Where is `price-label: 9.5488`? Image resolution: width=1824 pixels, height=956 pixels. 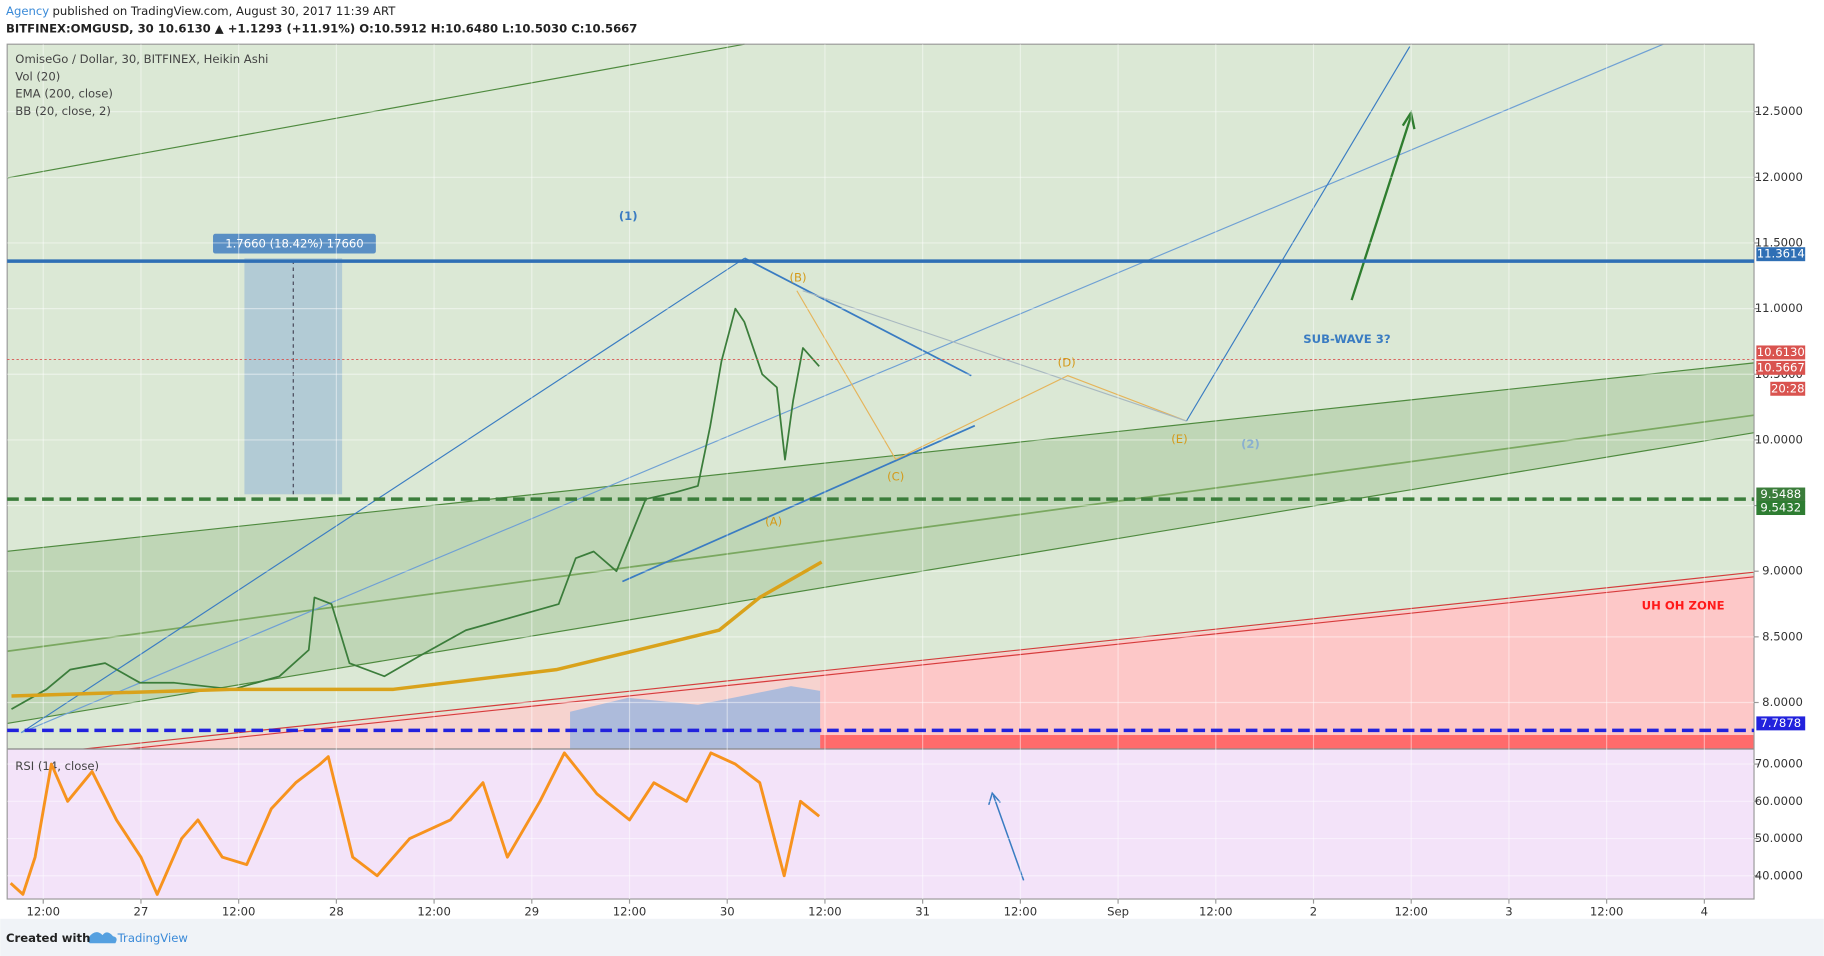
price-label: 9.5488 is located at coordinates (1780, 494).